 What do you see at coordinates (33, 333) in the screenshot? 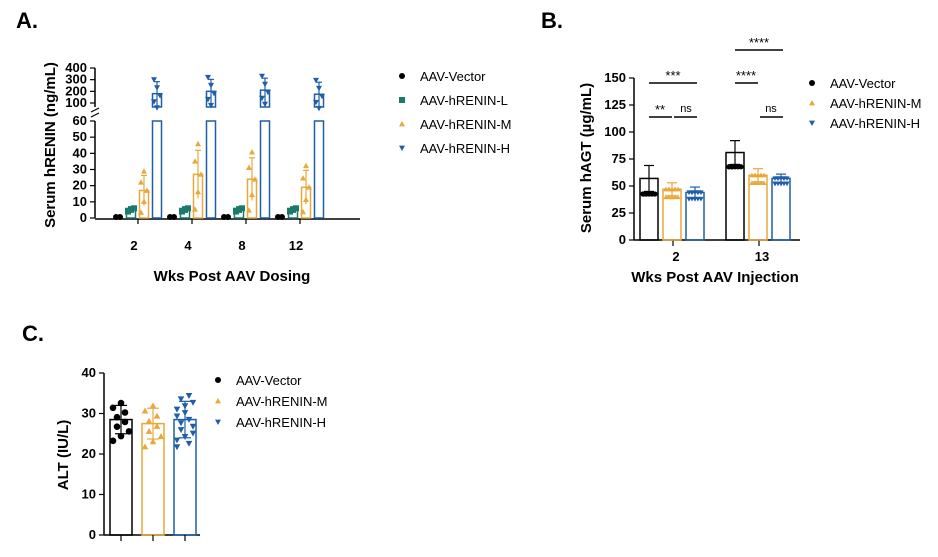
I see `panel-c-label: C.` at bounding box center [33, 333].